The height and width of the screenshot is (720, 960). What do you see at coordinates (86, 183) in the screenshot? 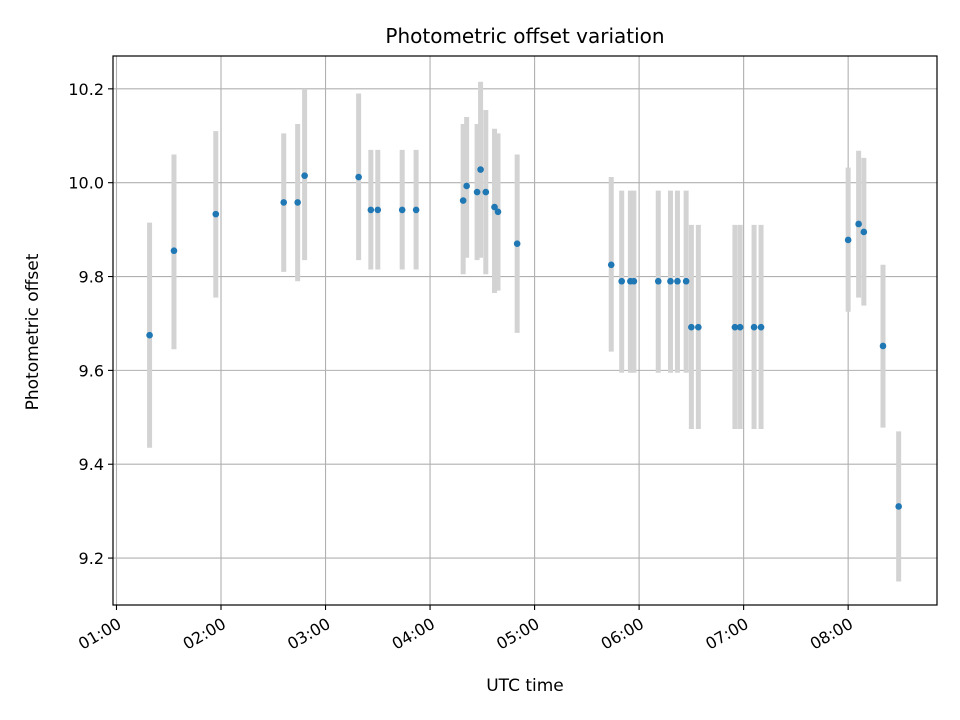
I see `y-tick-label: 10.0` at bounding box center [86, 183].